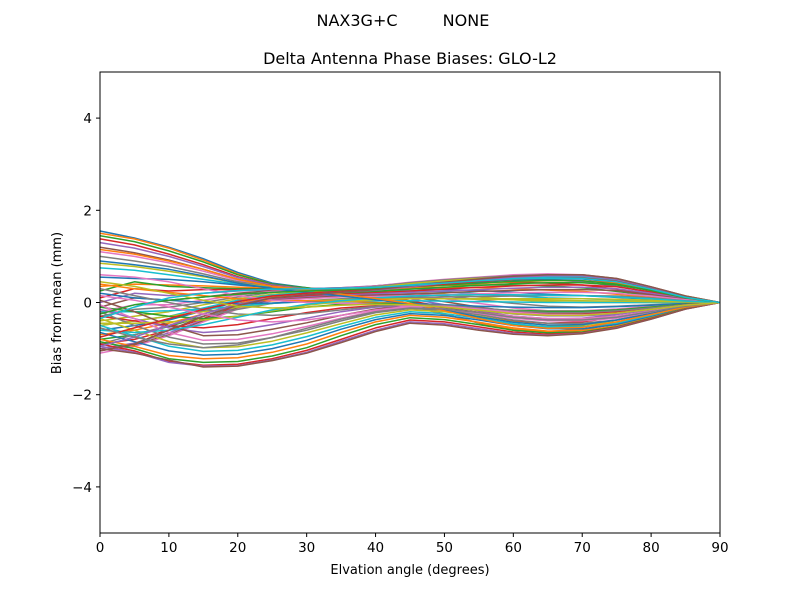  Describe the element at coordinates (306, 548) in the screenshot. I see `x-tick-label: 30` at that location.